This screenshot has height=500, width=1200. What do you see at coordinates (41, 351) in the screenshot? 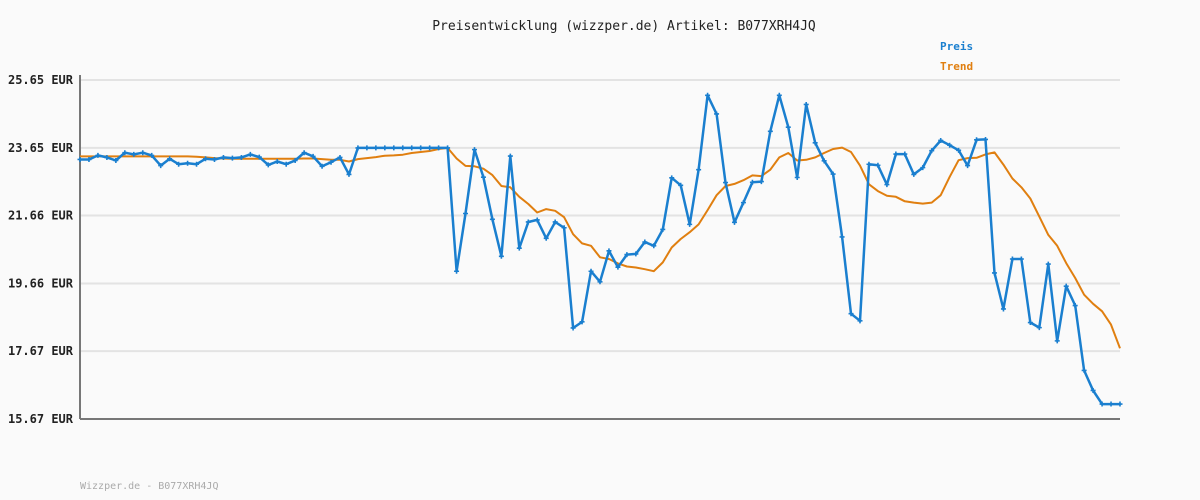
I see `y-tick-label: 17.67 EUR` at bounding box center [41, 351].